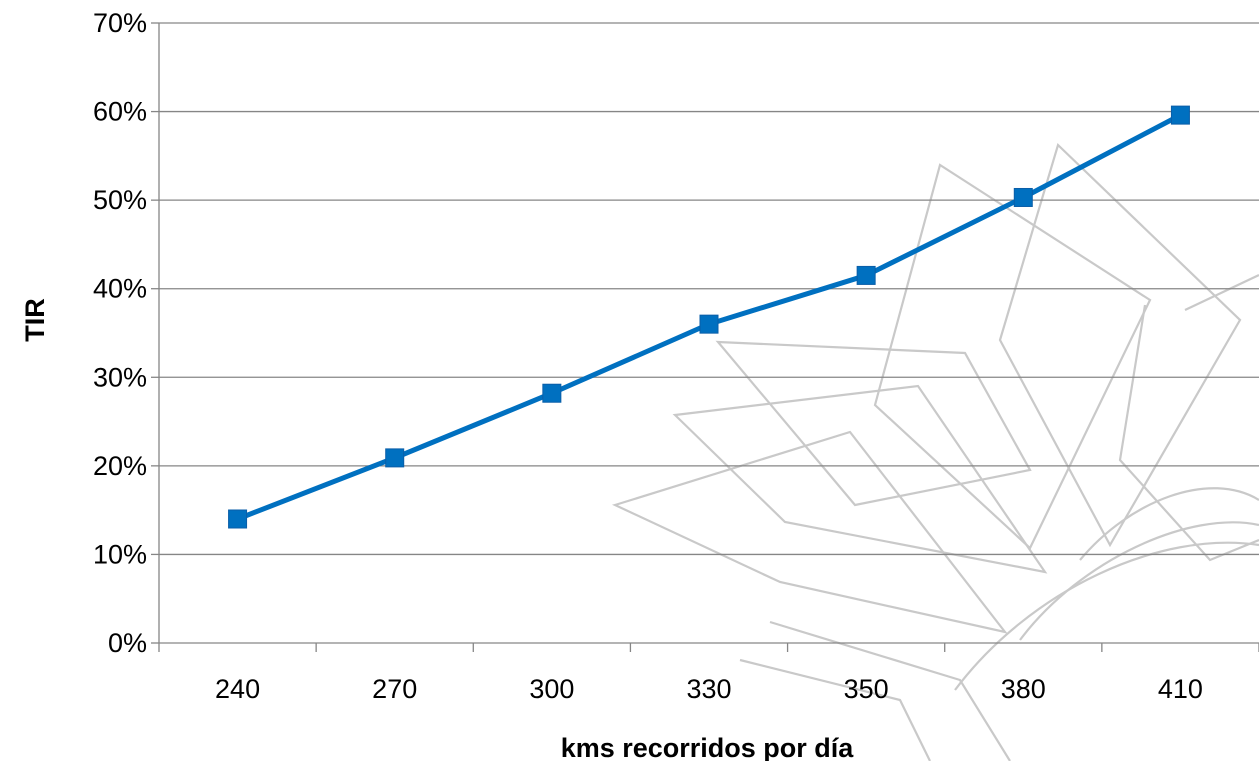 Image resolution: width=1259 pixels, height=761 pixels. Describe the element at coordinates (120, 466) in the screenshot. I see `y-tick-label: 20%` at that location.